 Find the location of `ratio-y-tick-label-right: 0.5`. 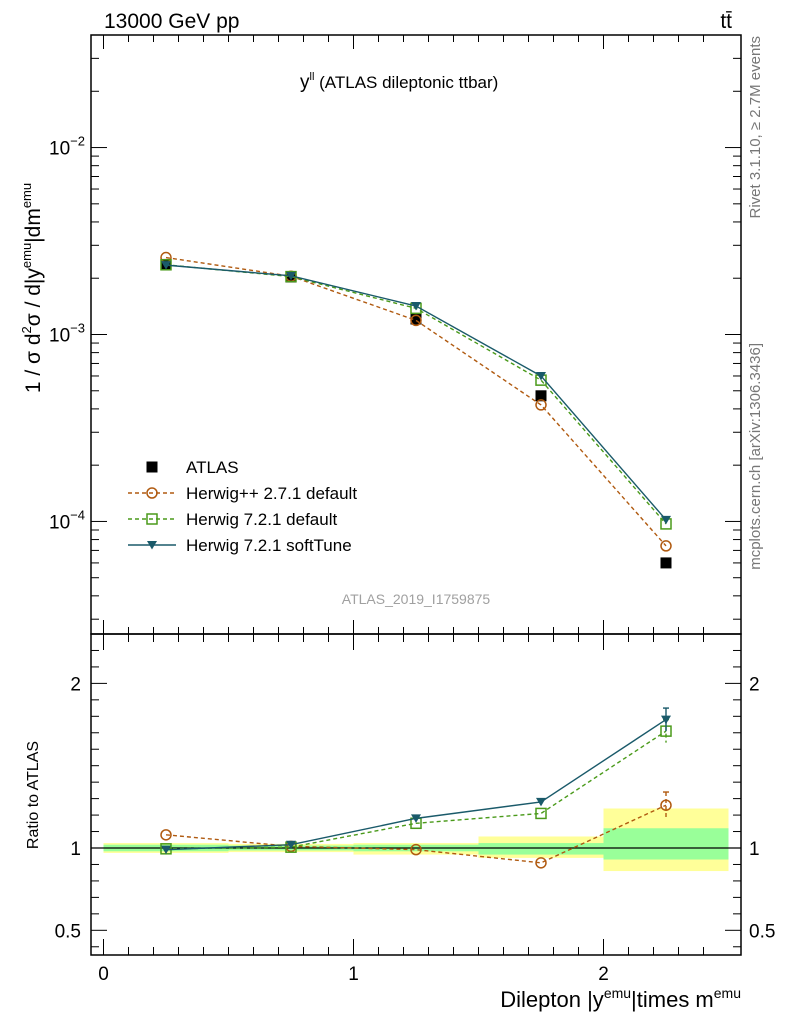

ratio-y-tick-label-right: 0.5 is located at coordinates (762, 931).